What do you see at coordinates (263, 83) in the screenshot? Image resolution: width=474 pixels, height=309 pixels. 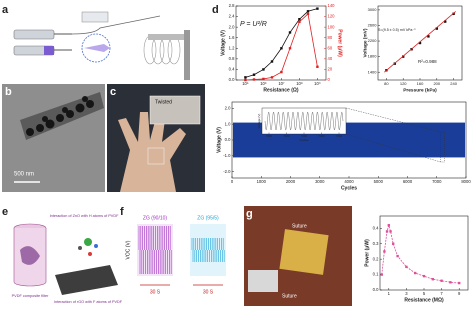 I see `x-tick-label: 10⁶` at bounding box center [263, 83].